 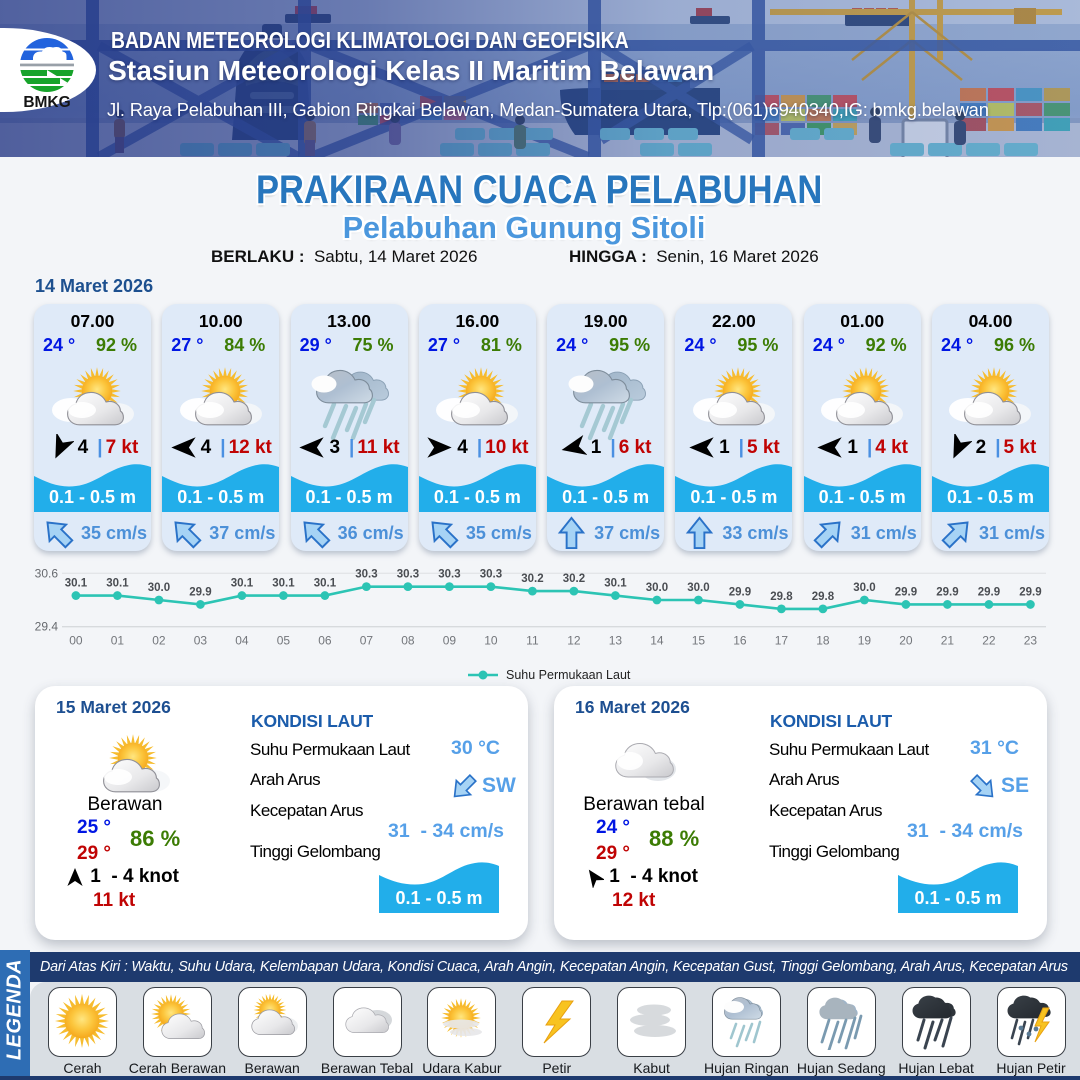 I want to click on svg-text: 13, so click(x=616, y=641).